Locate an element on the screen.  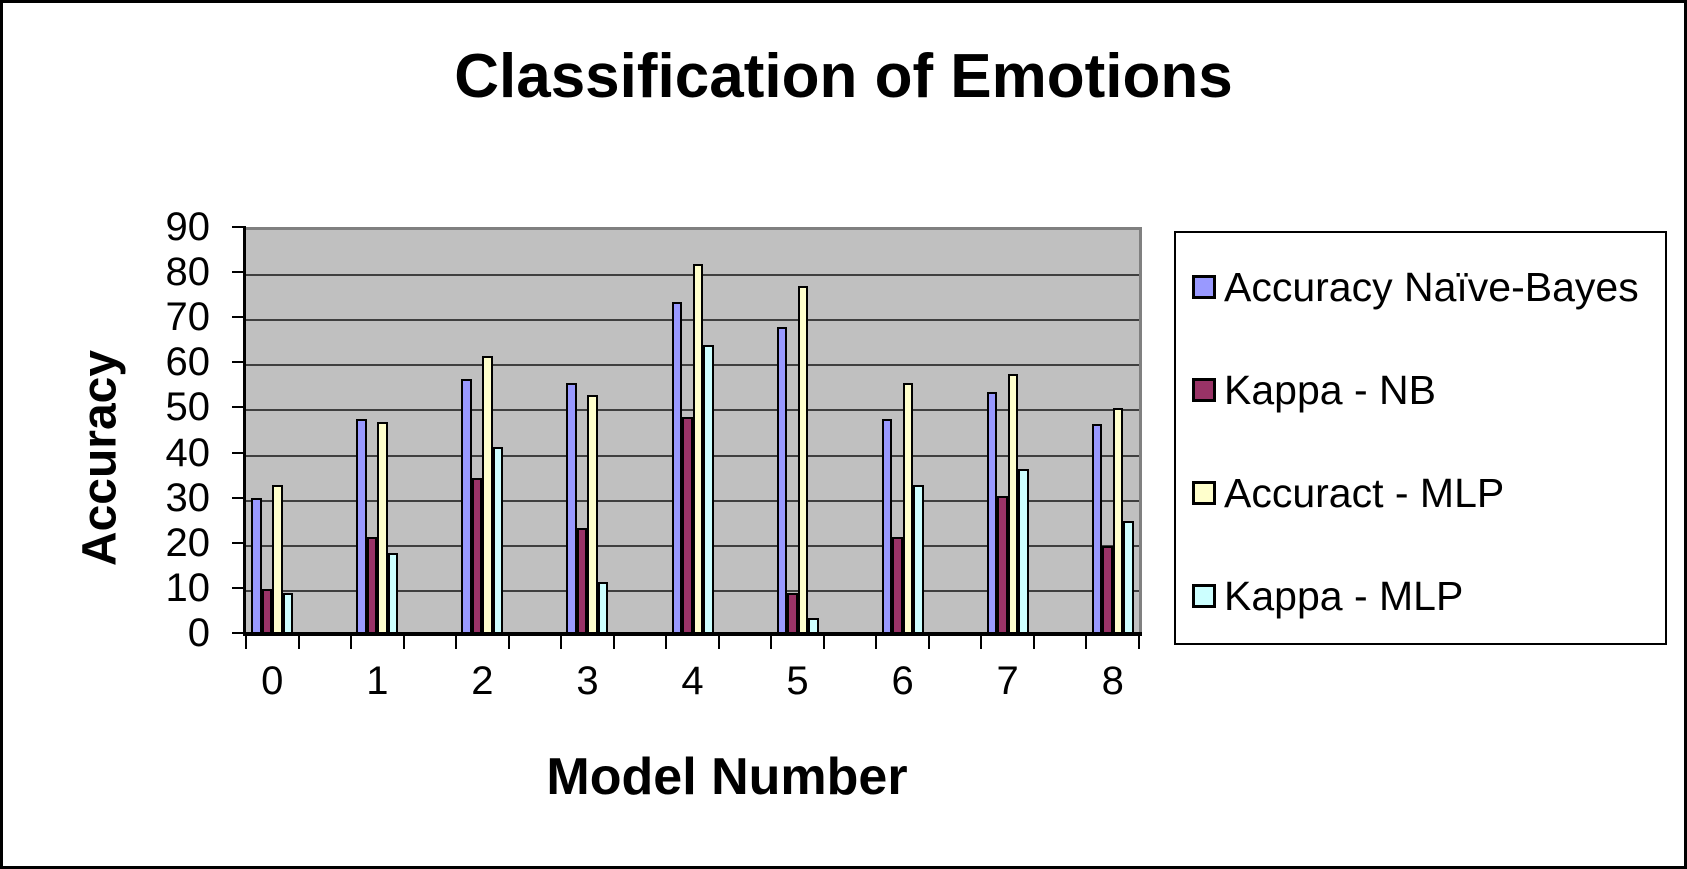
x-tick-label: 2 is located at coordinates (482, 681).